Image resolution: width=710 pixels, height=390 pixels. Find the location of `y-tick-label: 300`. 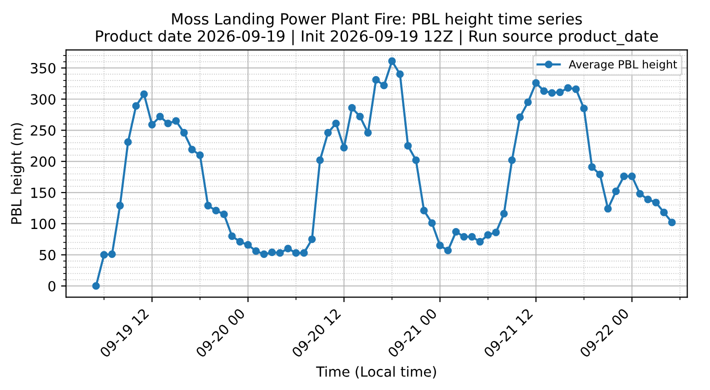

y-tick-label: 300 is located at coordinates (43, 99).